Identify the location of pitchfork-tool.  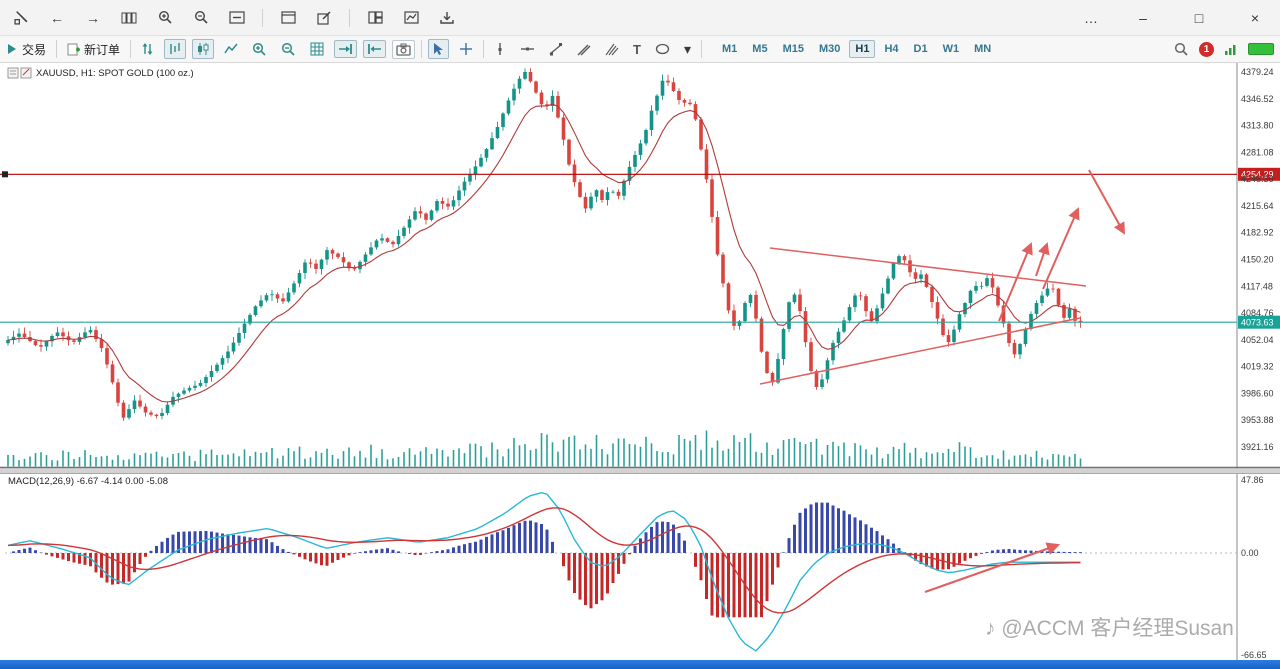
(612, 49).